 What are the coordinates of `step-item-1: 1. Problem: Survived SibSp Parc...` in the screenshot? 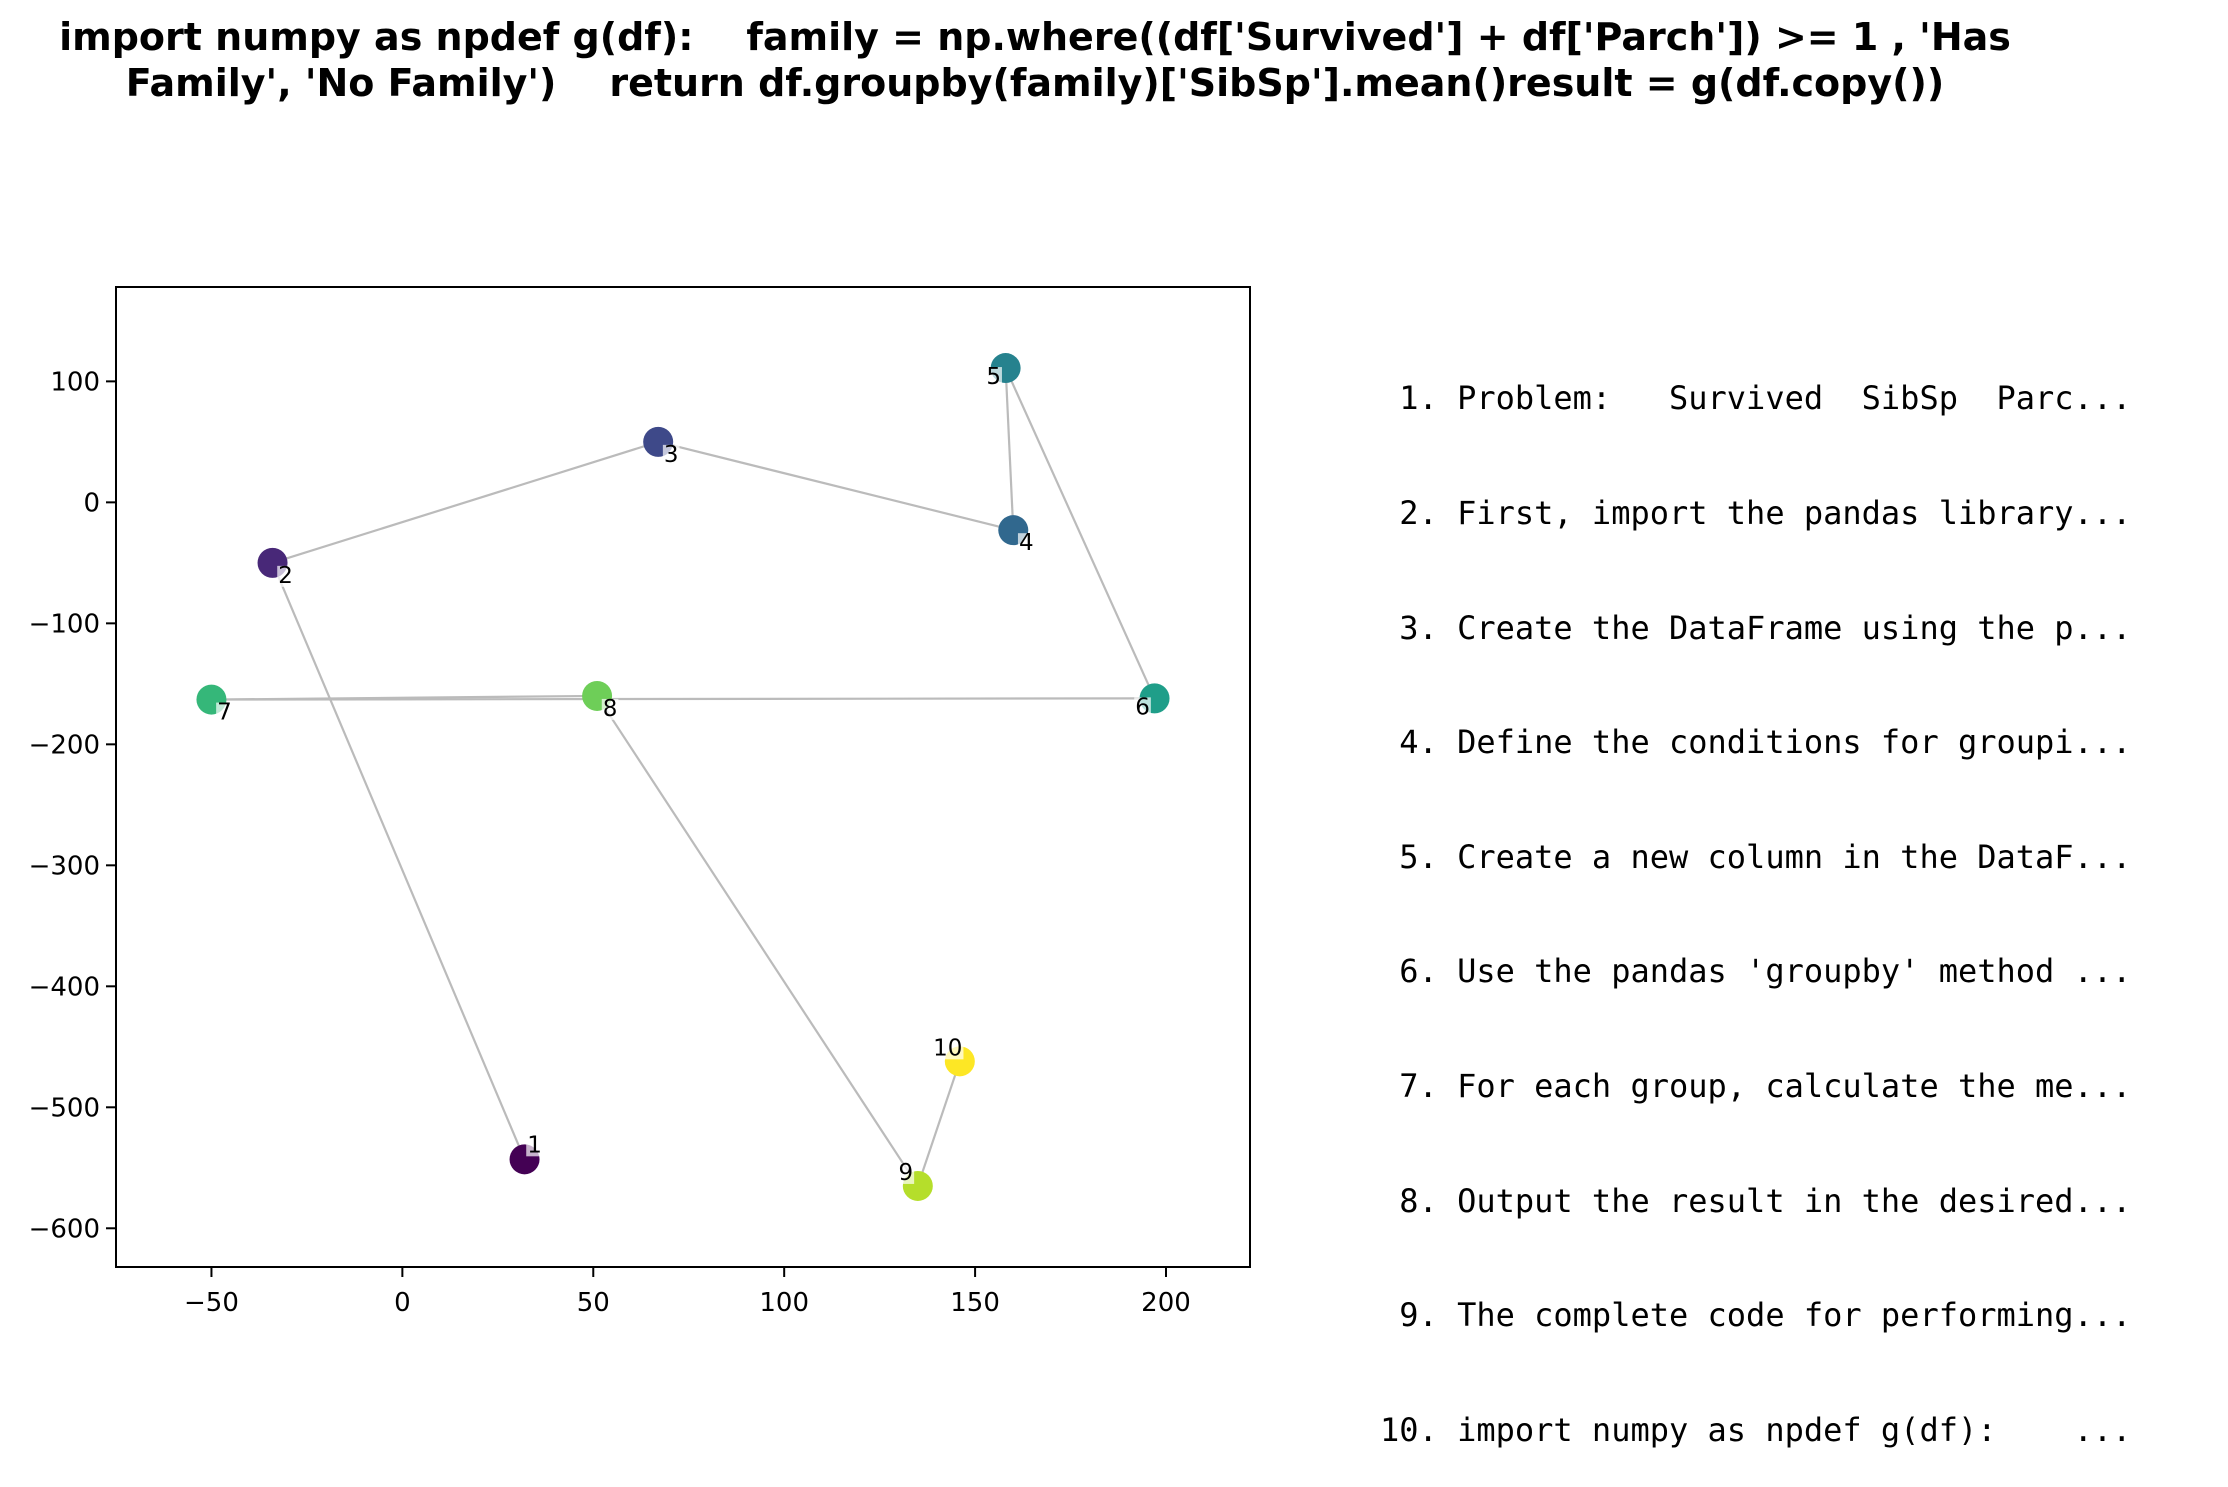 It's located at (1756, 398).